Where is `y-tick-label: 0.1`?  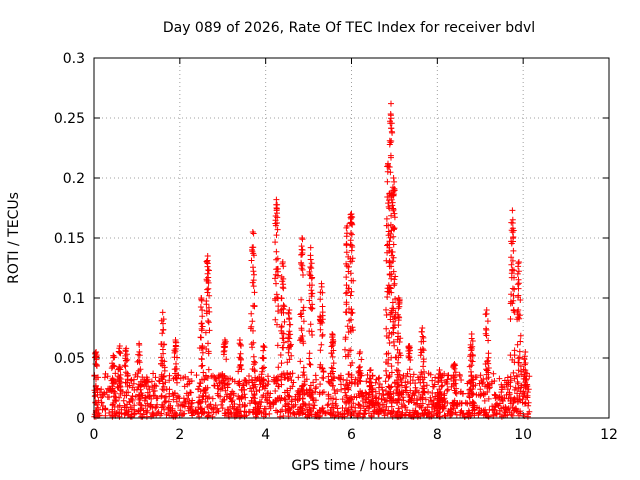
y-tick-label: 0.1 is located at coordinates (74, 299).